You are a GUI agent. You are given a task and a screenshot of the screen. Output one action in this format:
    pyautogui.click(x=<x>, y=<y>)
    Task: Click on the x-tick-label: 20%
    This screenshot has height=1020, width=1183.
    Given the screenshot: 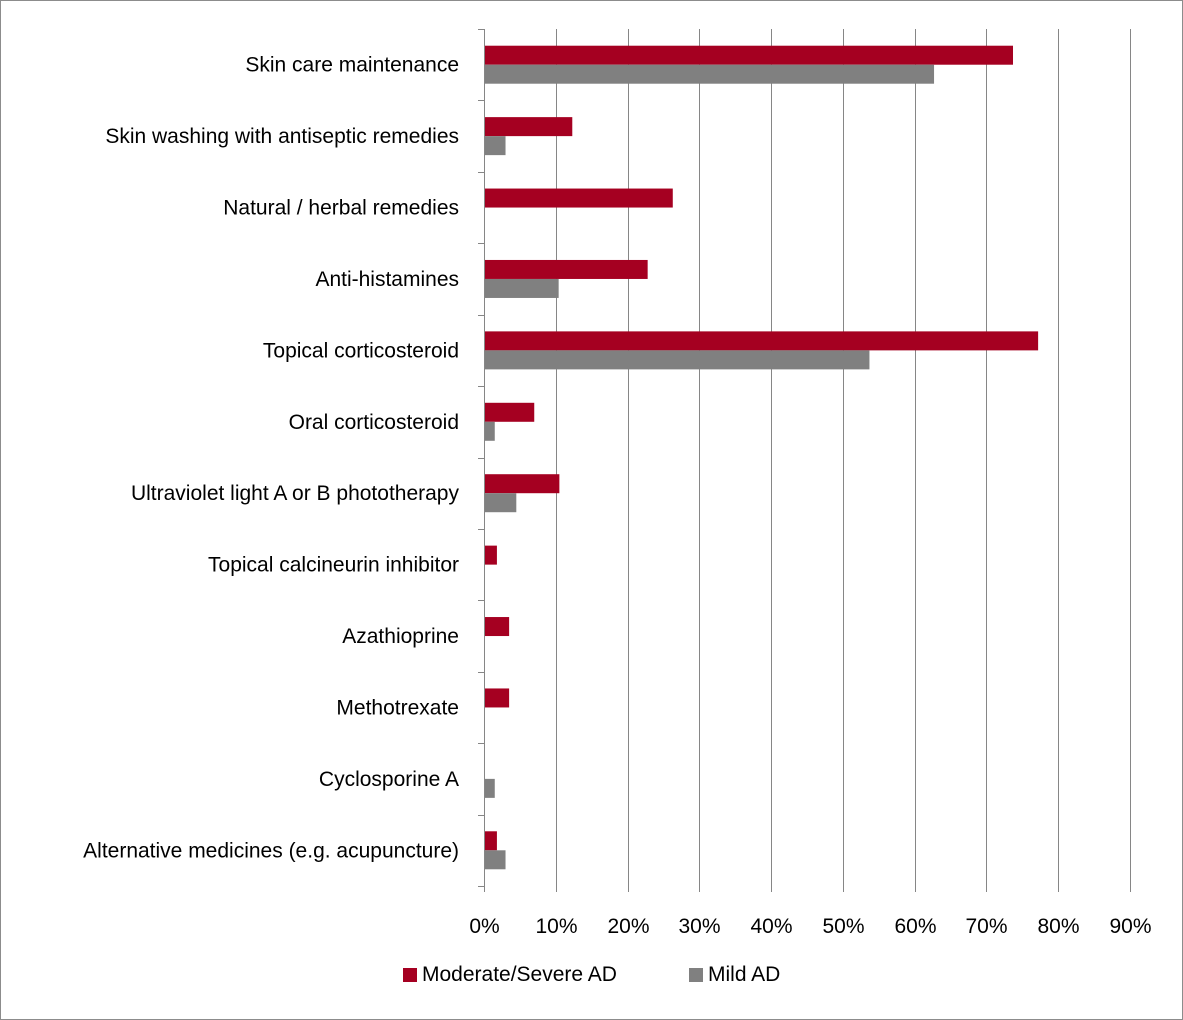 What is the action you would take?
    pyautogui.click(x=628, y=926)
    